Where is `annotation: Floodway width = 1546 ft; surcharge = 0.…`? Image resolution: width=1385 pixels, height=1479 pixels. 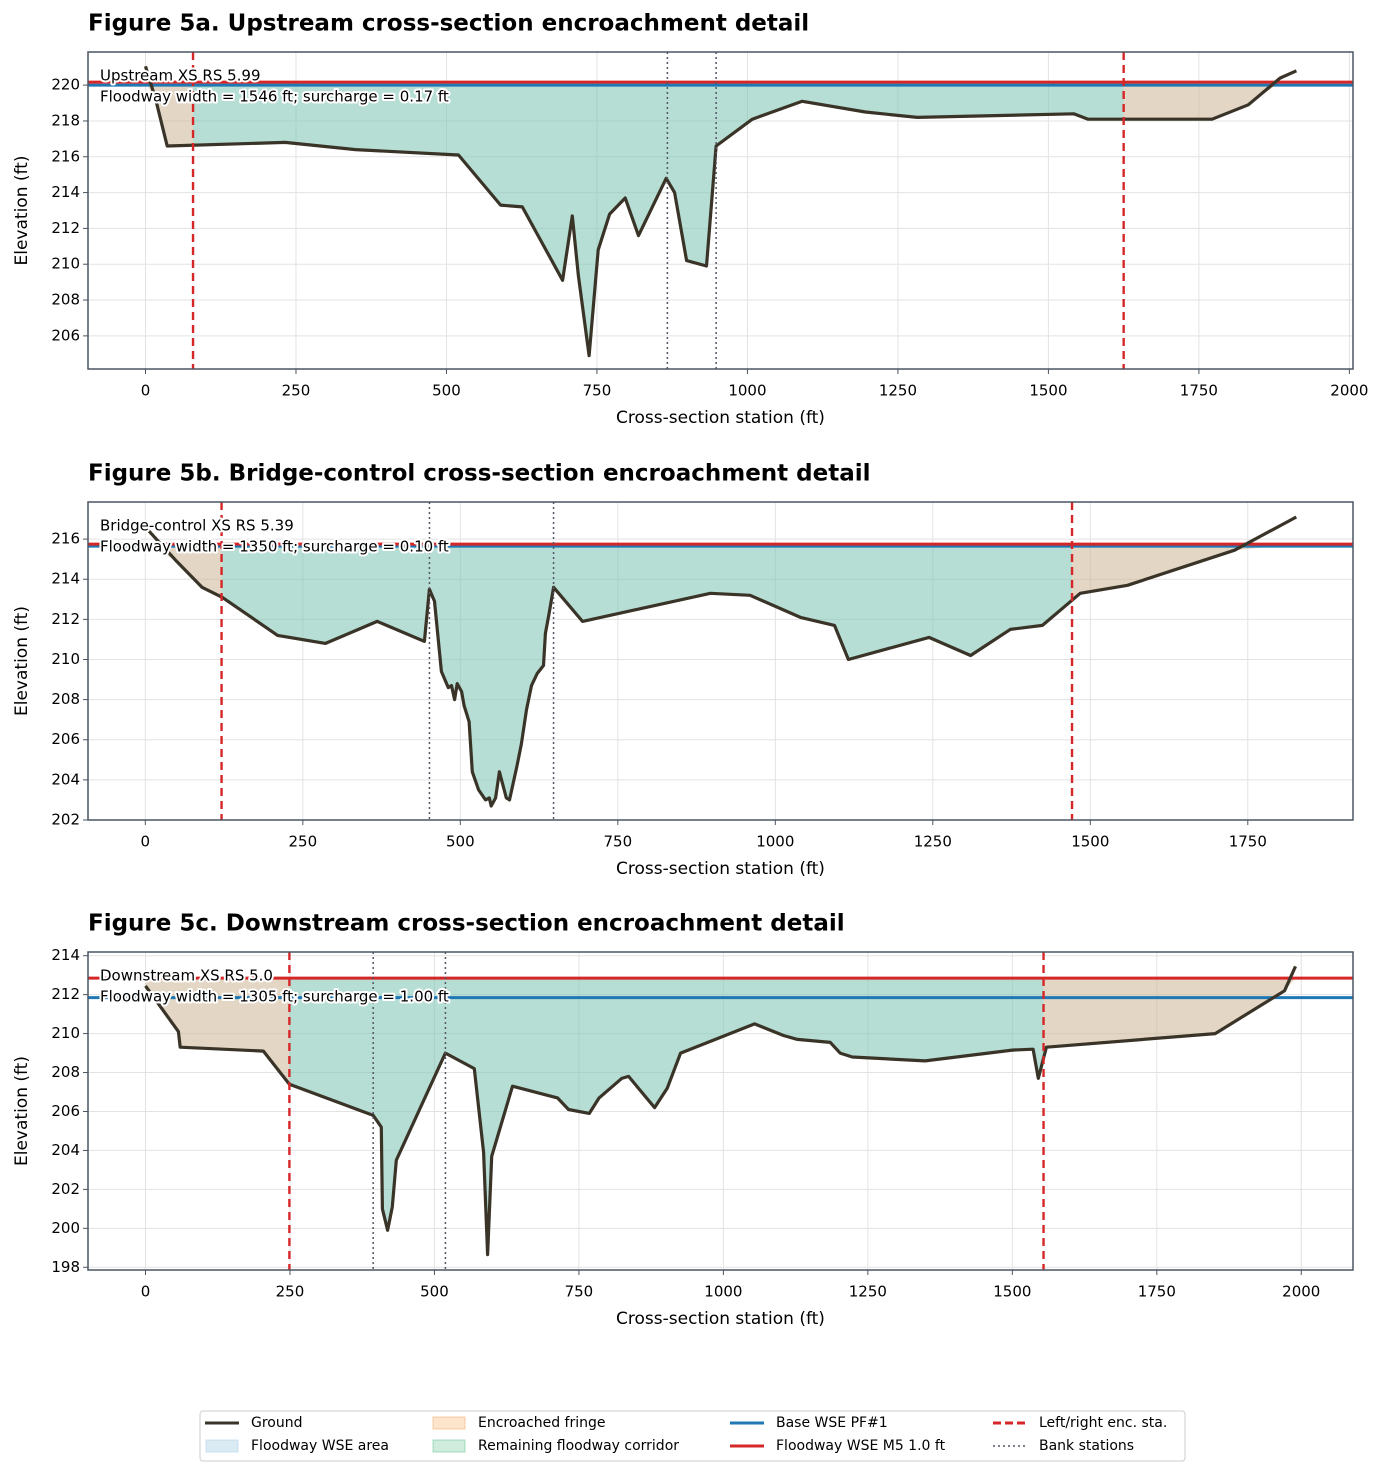 annotation: Floodway width = 1546 ft; surcharge = 0.… is located at coordinates (274, 97).